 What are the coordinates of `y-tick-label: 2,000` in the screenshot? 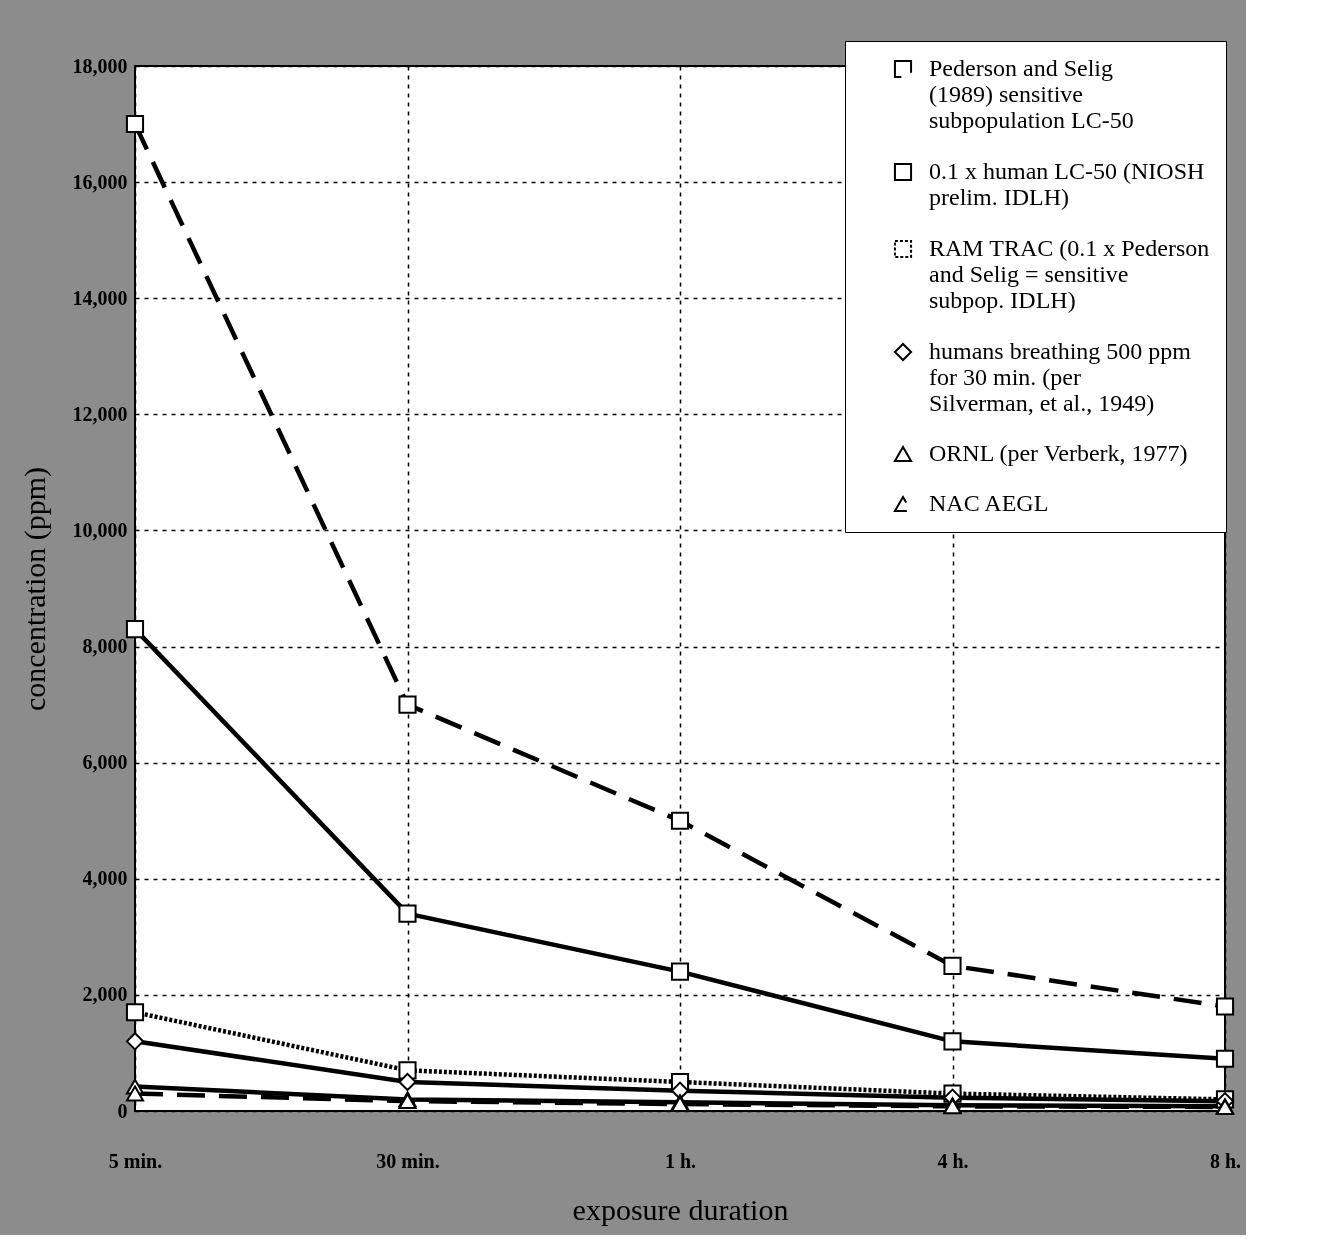 It's located at (105, 994).